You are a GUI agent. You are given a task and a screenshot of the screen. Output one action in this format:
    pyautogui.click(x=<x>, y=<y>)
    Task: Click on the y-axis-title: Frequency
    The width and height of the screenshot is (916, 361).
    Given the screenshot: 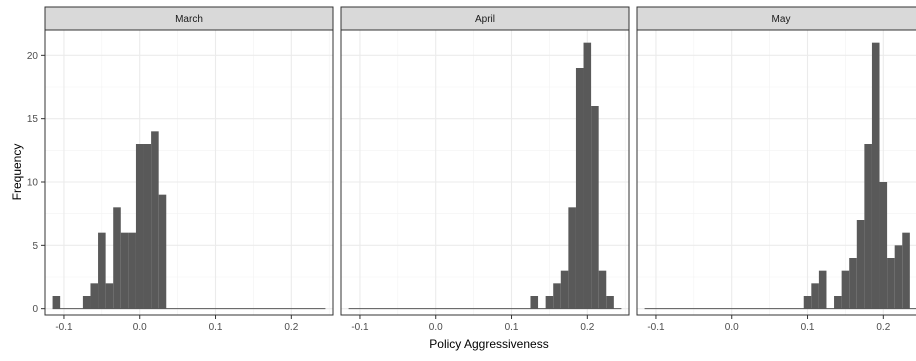 What is the action you would take?
    pyautogui.click(x=17, y=172)
    